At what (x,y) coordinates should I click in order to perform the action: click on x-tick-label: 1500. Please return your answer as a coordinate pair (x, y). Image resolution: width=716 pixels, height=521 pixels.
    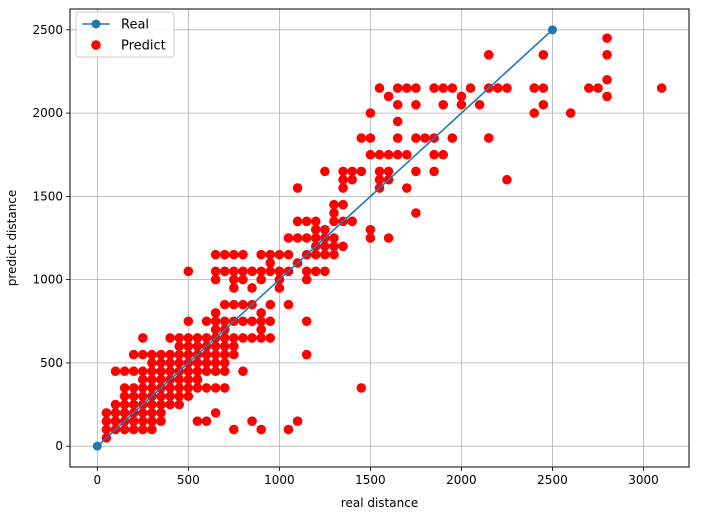
    Looking at the image, I should click on (370, 480).